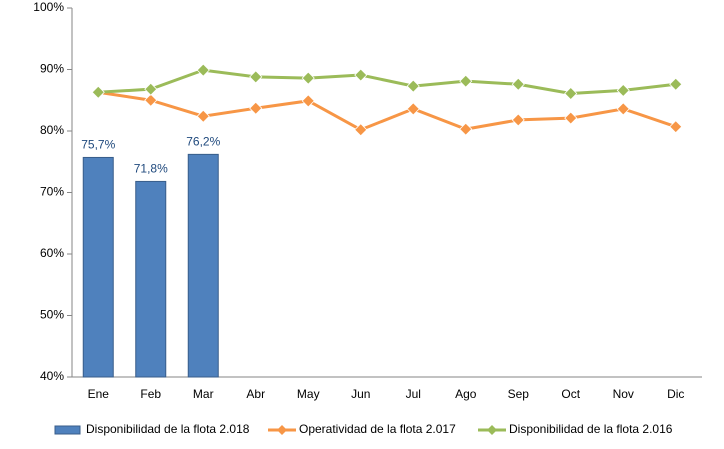 Image resolution: width=724 pixels, height=449 pixels. What do you see at coordinates (99, 394) in the screenshot?
I see `x-tick-label: Ene` at bounding box center [99, 394].